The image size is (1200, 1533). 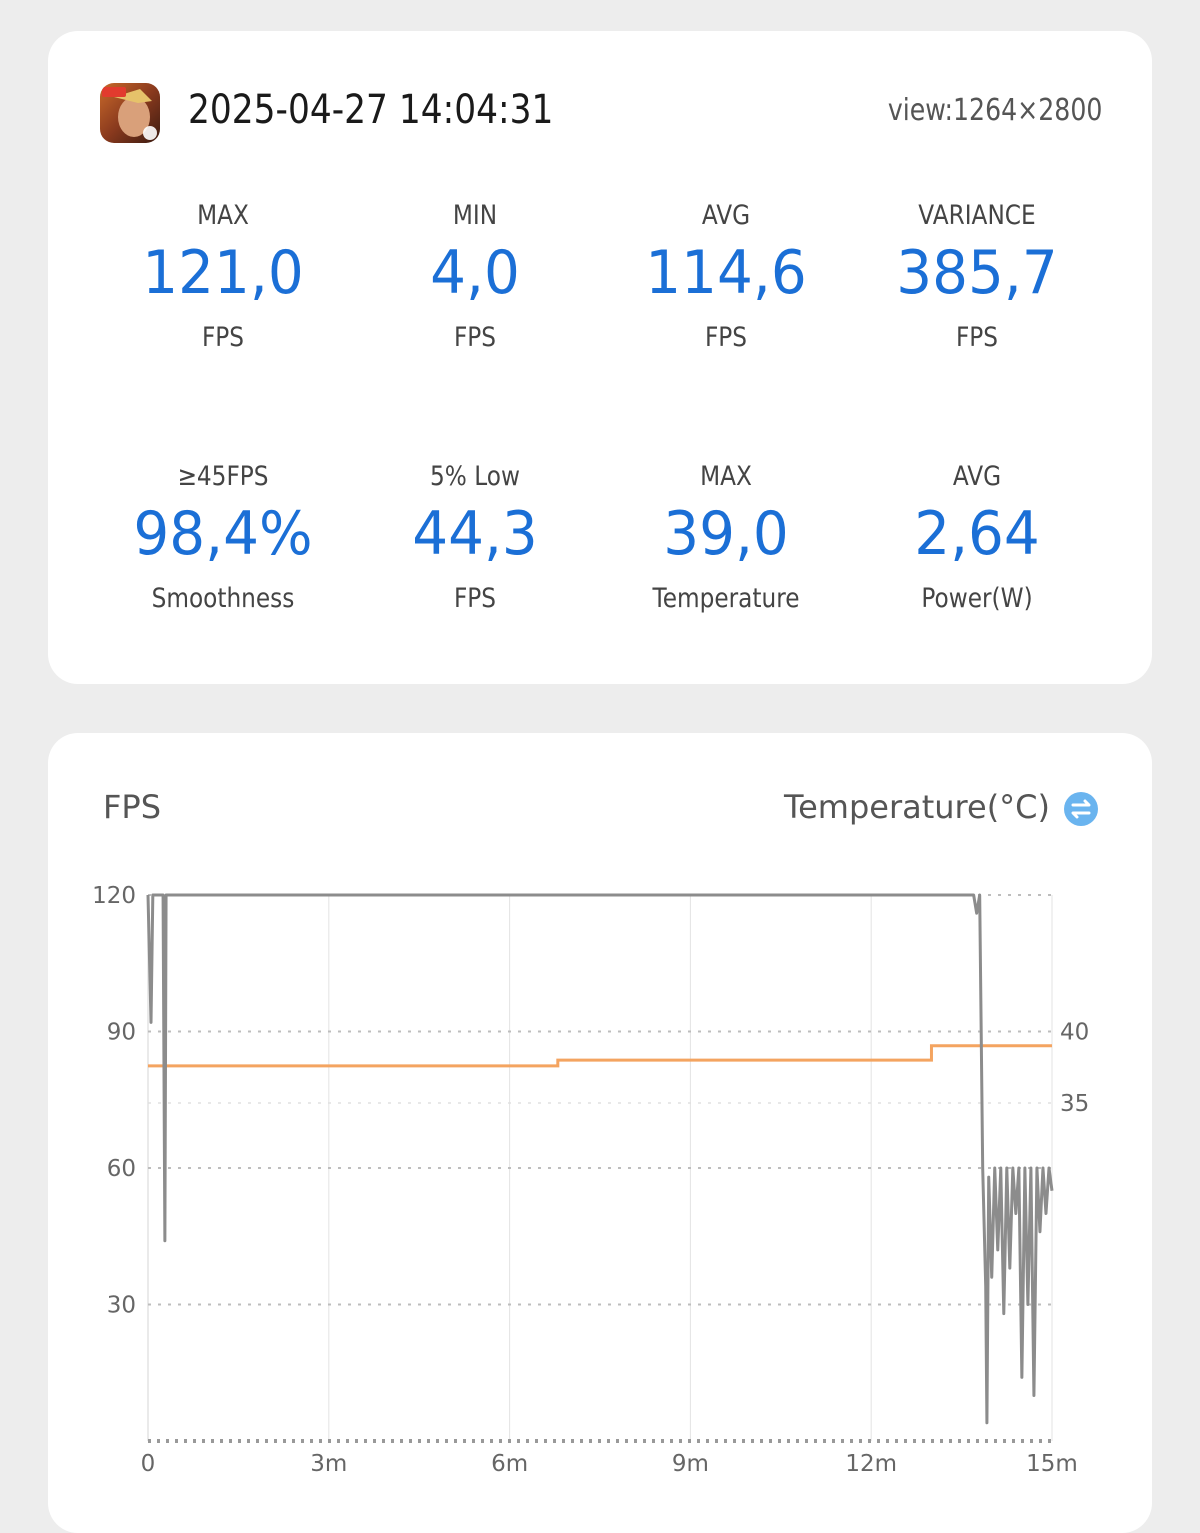 I want to click on stat-5: 5% Low 44,3 FPS, so click(x=475, y=538).